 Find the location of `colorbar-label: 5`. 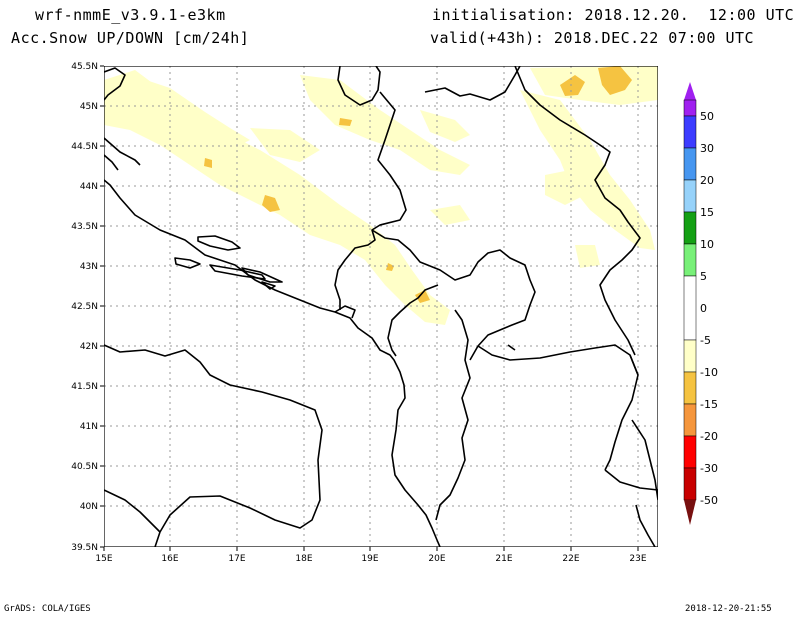

colorbar-label: 5 is located at coordinates (703, 276).